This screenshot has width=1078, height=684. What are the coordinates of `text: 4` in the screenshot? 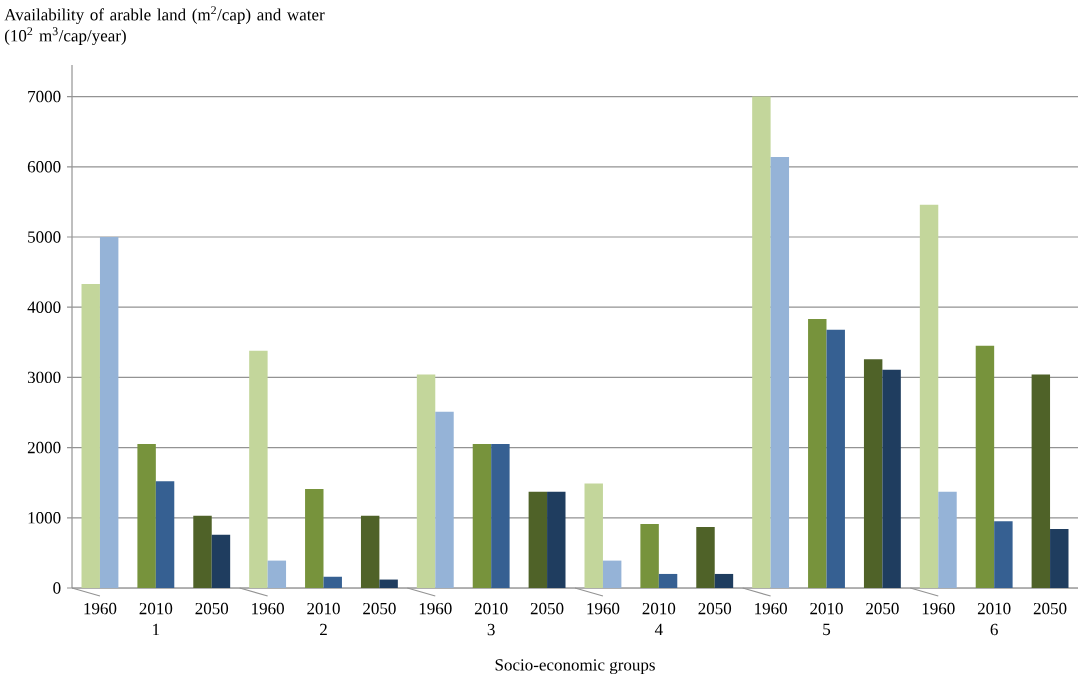 It's located at (658, 629).